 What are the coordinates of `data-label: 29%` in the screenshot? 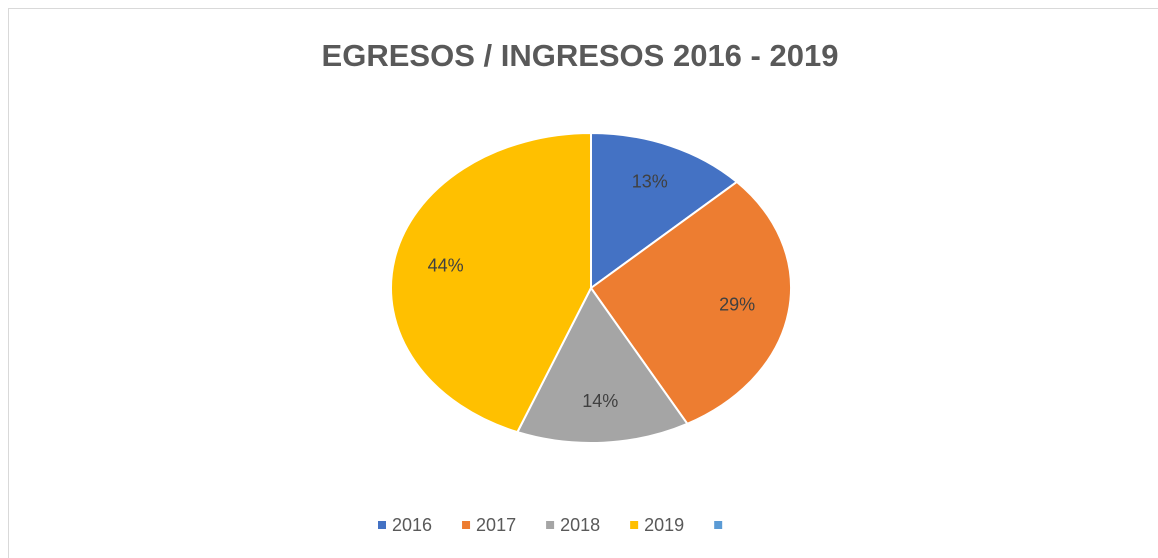 It's located at (737, 305).